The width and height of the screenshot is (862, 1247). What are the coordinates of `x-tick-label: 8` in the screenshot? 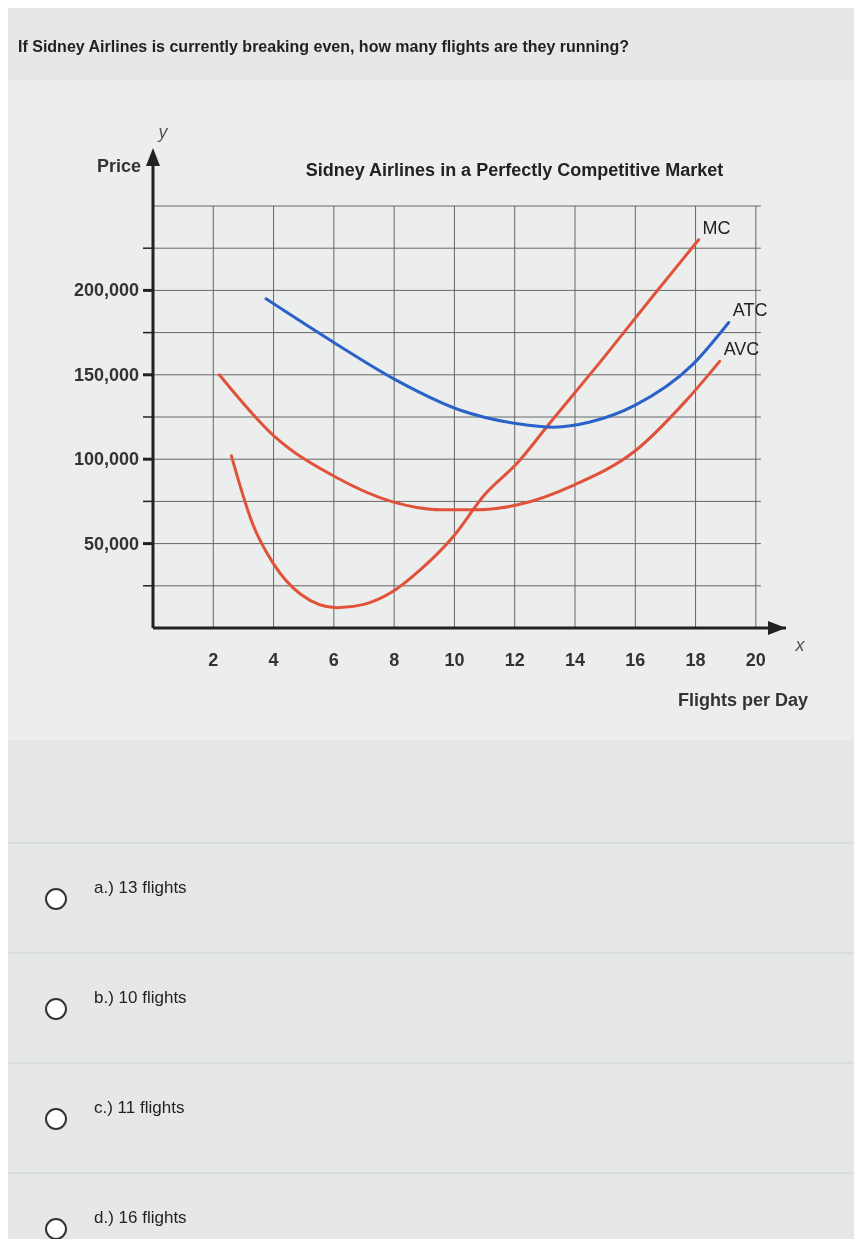 It's located at (394, 660).